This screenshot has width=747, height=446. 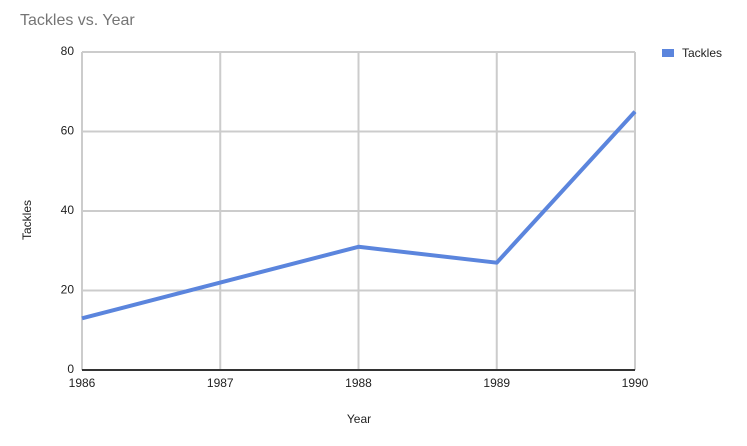 I want to click on legend-swatch, so click(x=668, y=53).